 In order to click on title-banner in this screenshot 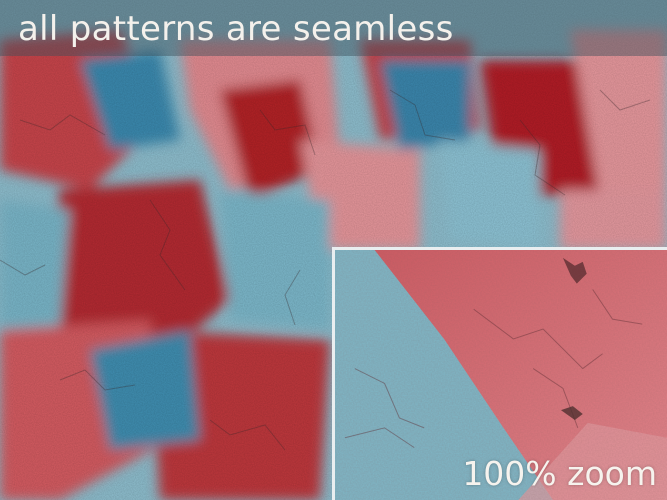, I will do `click(333, 28)`.